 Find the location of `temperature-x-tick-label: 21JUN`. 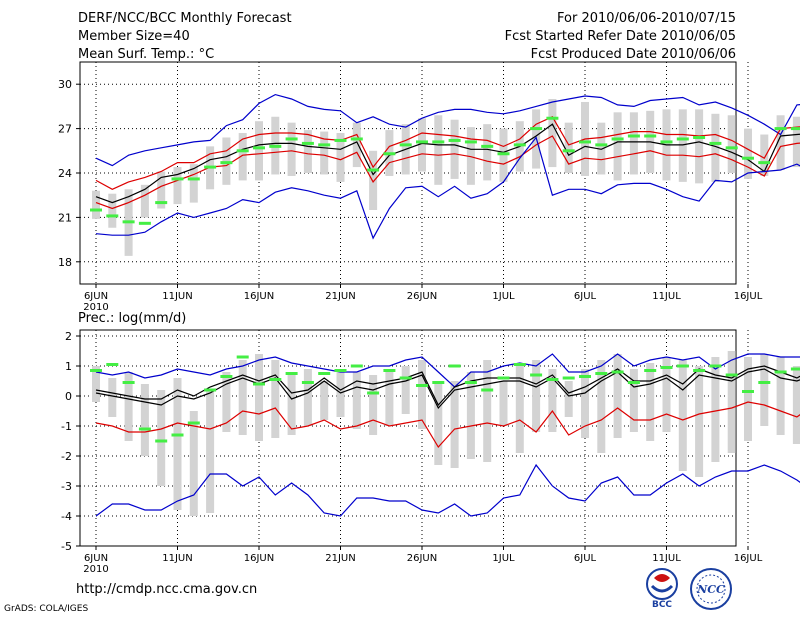

temperature-x-tick-label: 21JUN is located at coordinates (340, 296).